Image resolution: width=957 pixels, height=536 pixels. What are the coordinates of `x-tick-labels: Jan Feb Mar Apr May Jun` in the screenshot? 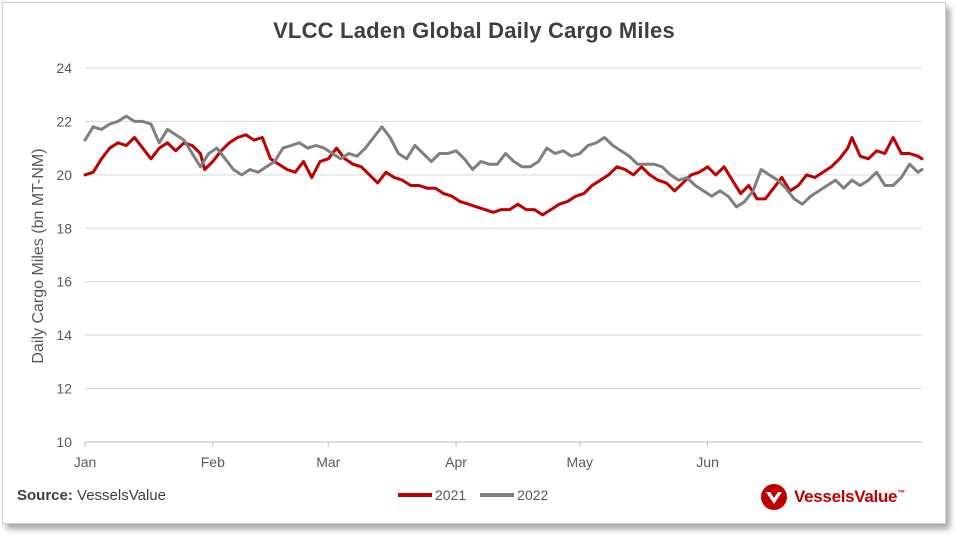 It's located at (396, 456).